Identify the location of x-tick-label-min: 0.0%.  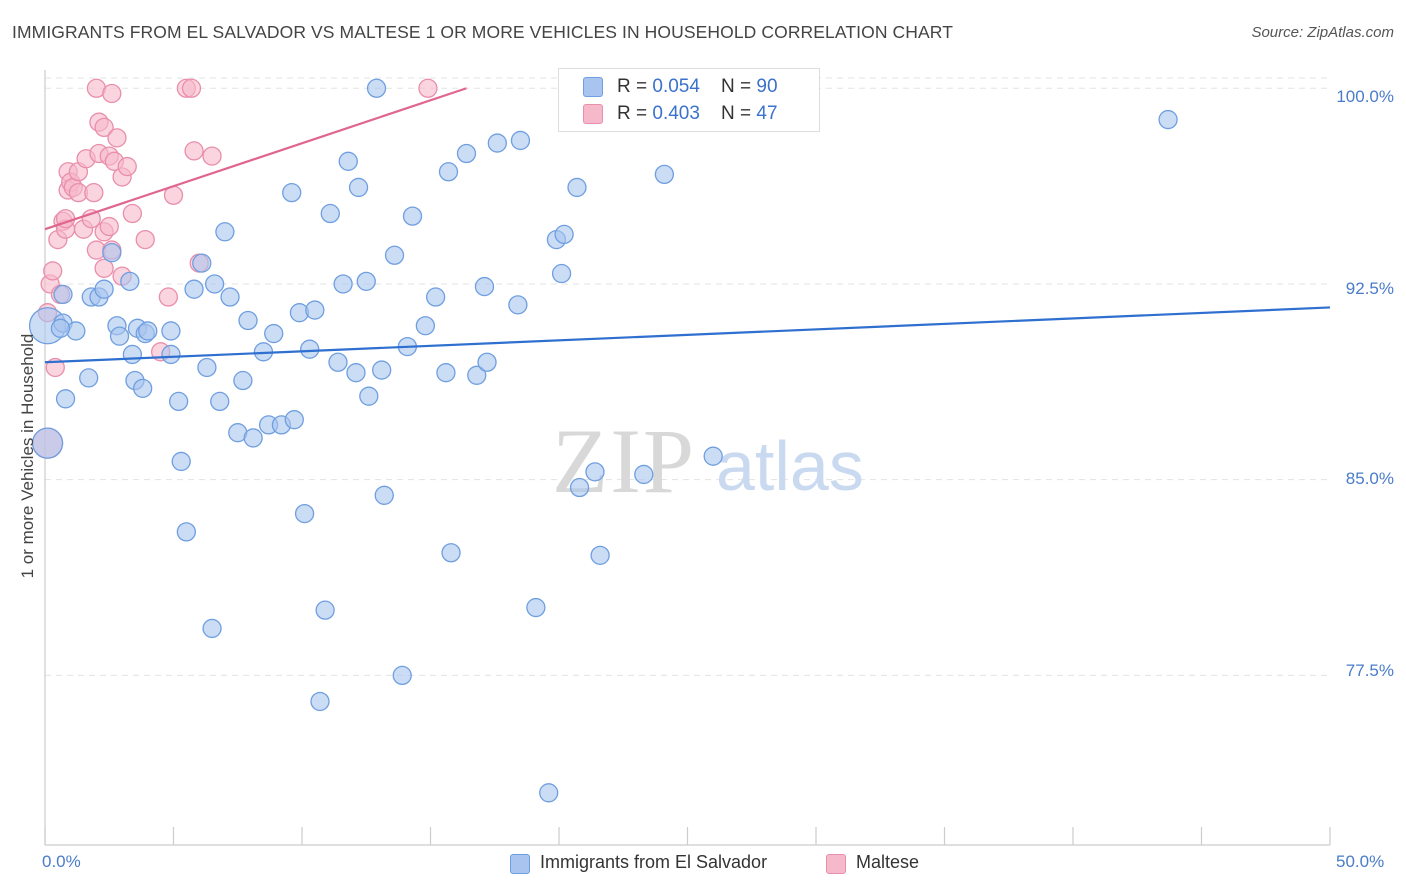
(61, 861).